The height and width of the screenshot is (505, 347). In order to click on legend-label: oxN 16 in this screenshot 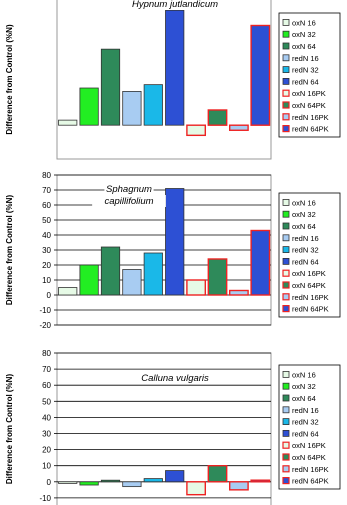, I will do `click(304, 22)`.